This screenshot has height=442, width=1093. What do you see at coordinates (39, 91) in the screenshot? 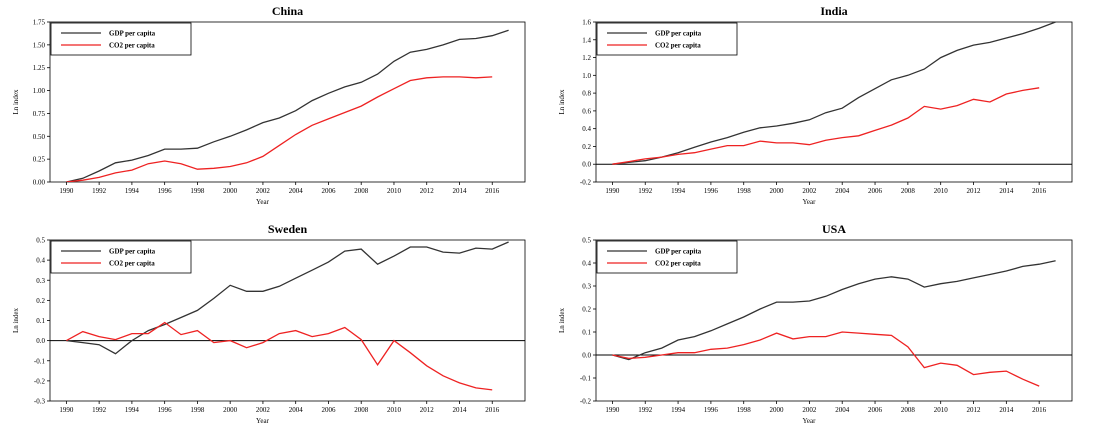
I see `chart-0-y-tick-label: 1.00` at bounding box center [39, 91].